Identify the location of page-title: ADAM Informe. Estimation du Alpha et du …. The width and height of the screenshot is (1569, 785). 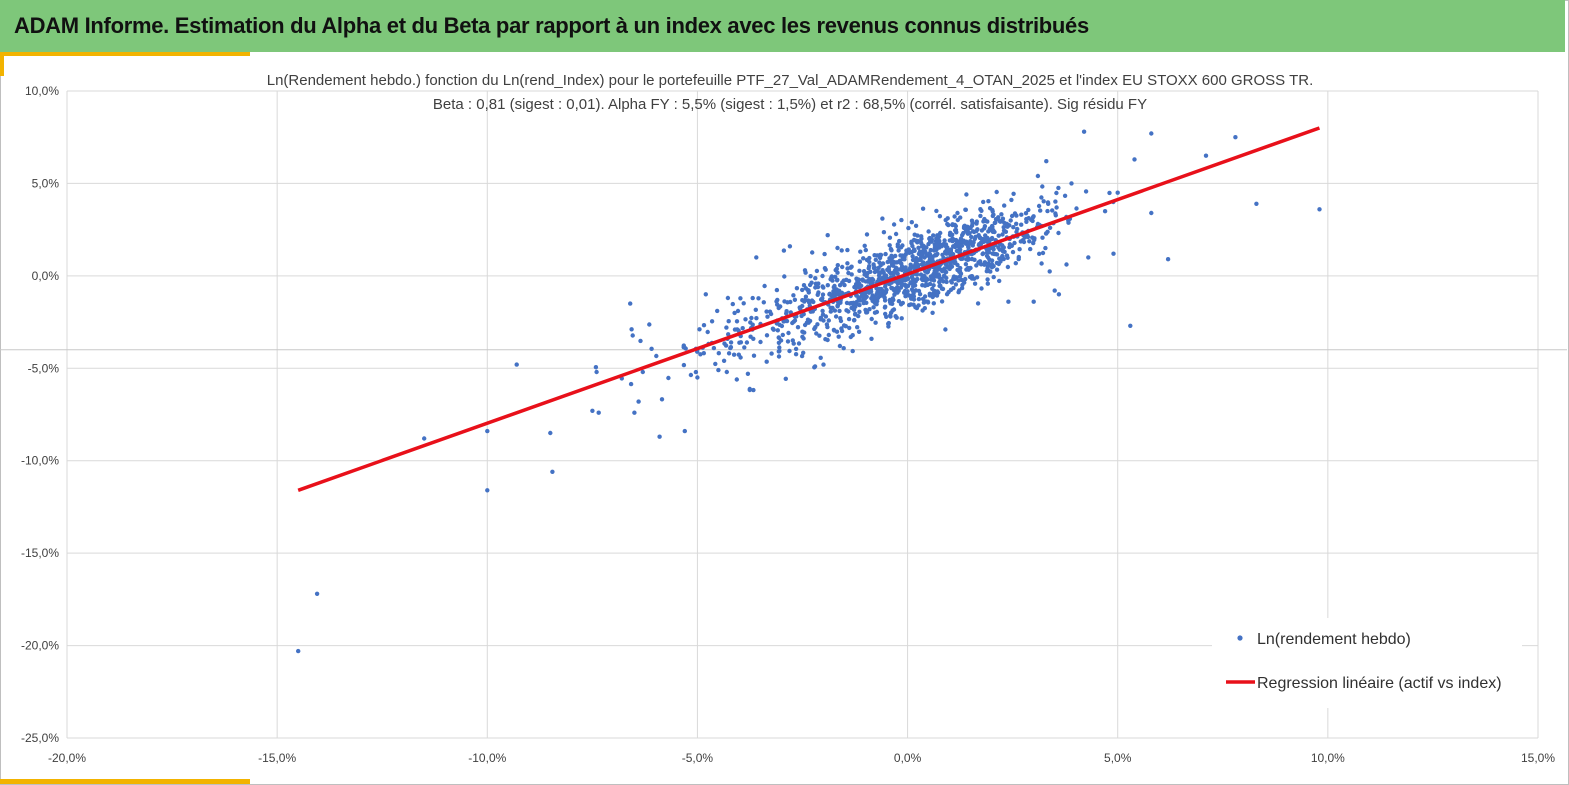
(551, 25).